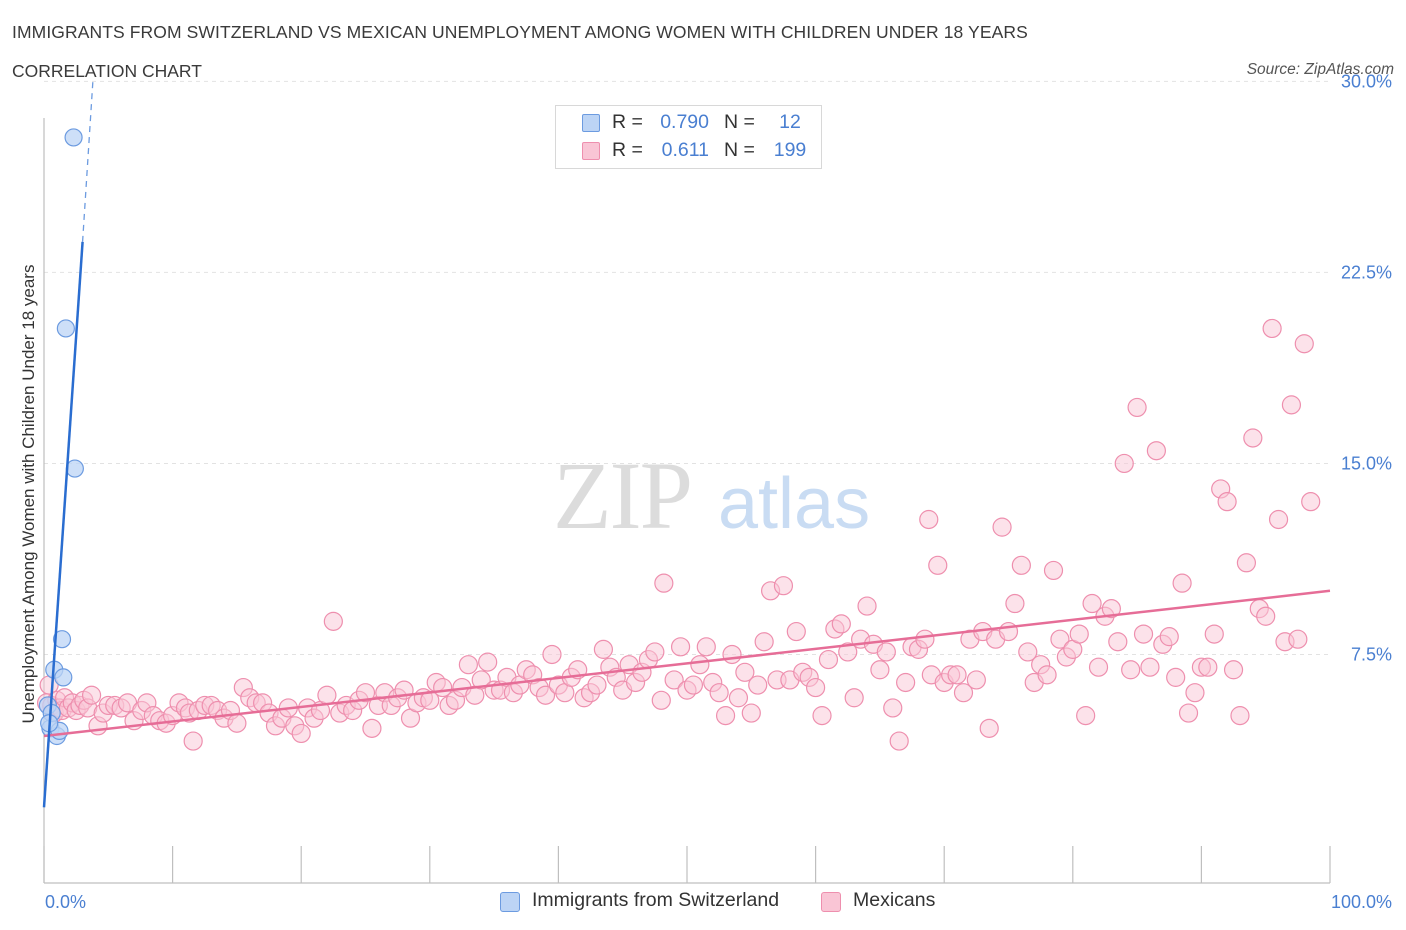  I want to click on switzerland-trend-line, so click(63, 524).